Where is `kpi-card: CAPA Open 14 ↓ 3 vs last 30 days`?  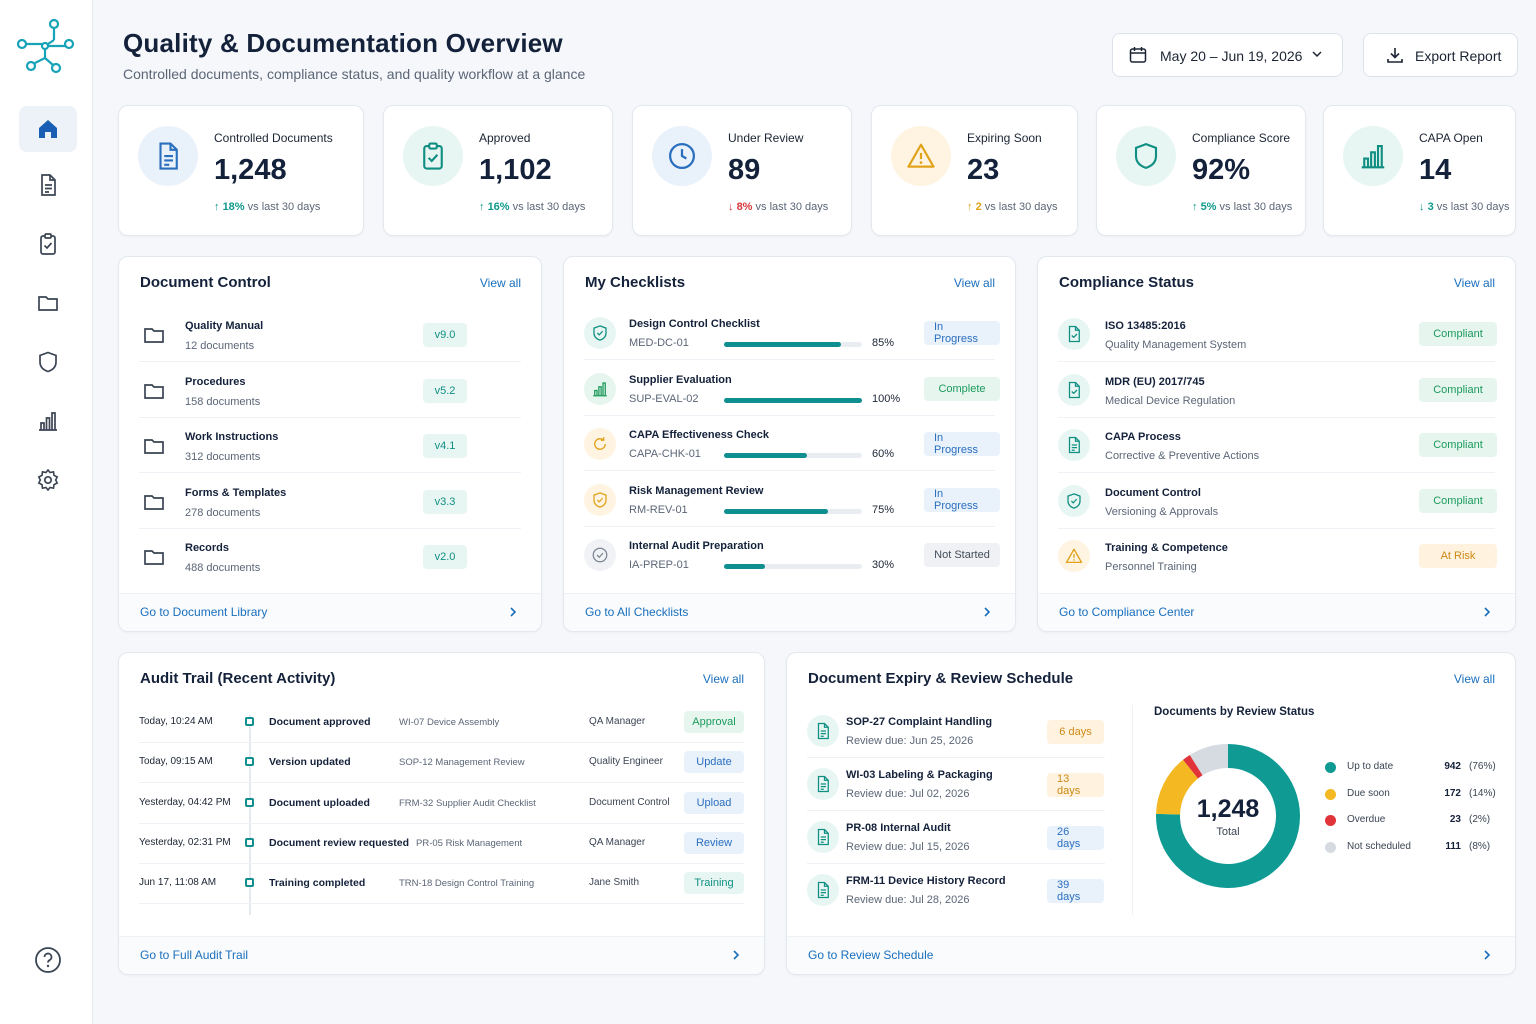
kpi-card: CAPA Open 14 ↓ 3 vs last 30 days is located at coordinates (1419, 170).